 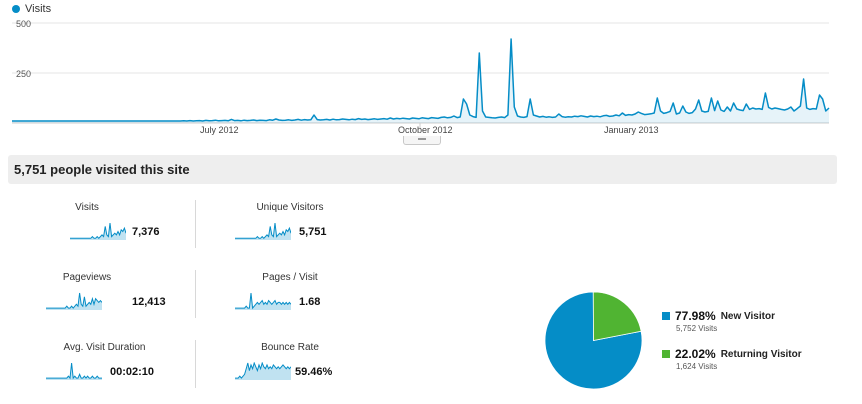 What do you see at coordinates (104, 303) in the screenshot?
I see `metric-pageviews: Pageviews 12,413` at bounding box center [104, 303].